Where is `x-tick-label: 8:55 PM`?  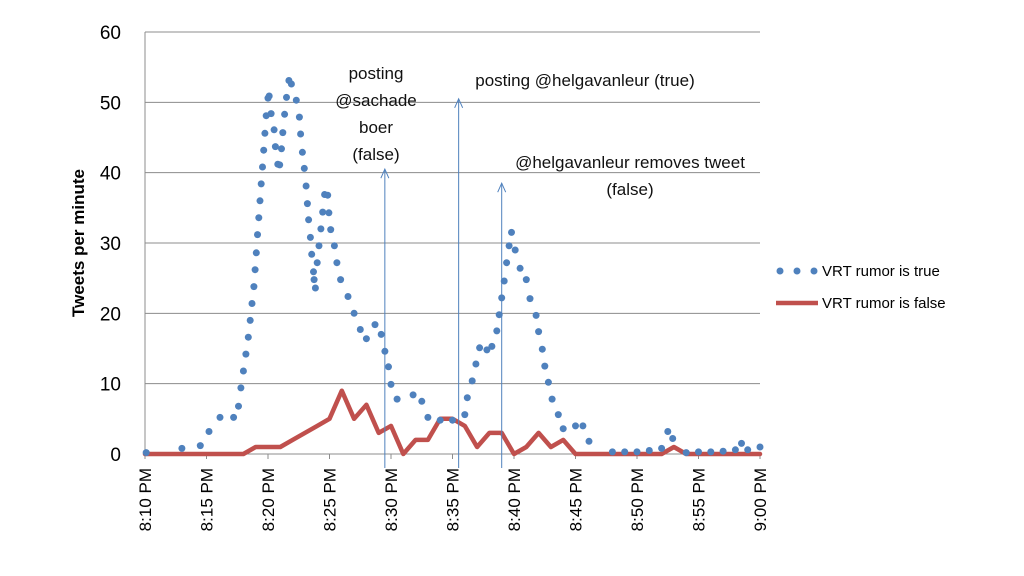 x-tick-label: 8:55 PM is located at coordinates (699, 499).